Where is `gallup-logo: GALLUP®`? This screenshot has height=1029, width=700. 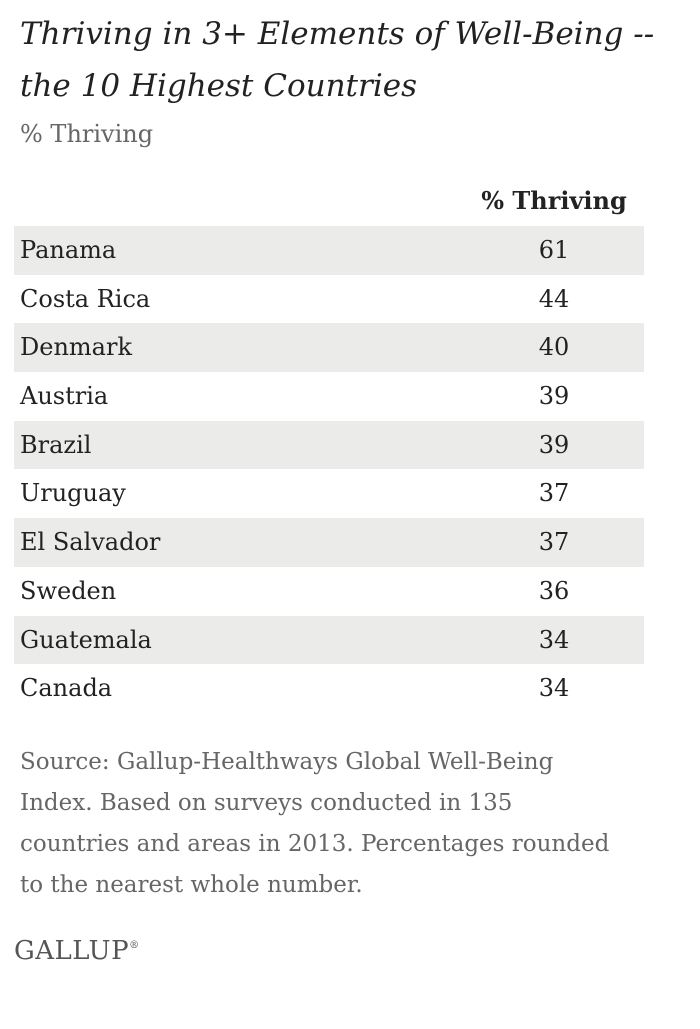
gallup-logo: GALLUP® is located at coordinates (77, 951).